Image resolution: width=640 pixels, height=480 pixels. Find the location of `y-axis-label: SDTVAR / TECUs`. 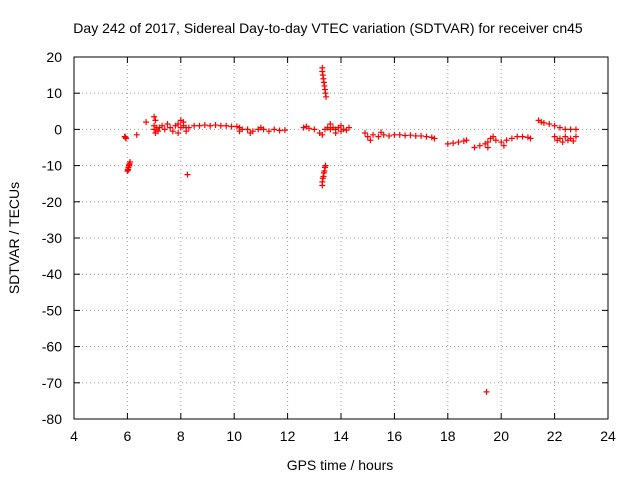

y-axis-label: SDTVAR / TECUs is located at coordinates (14, 238).